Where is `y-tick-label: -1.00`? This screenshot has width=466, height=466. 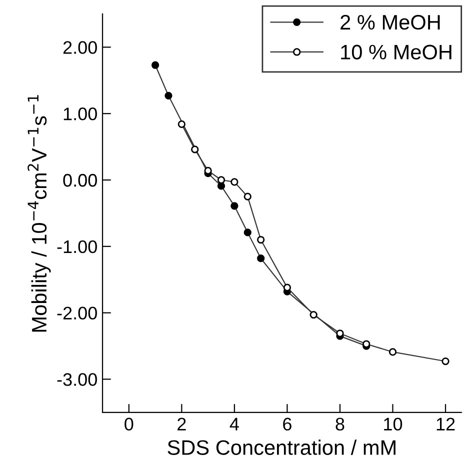 y-tick-label: -1.00 is located at coordinates (77, 247).